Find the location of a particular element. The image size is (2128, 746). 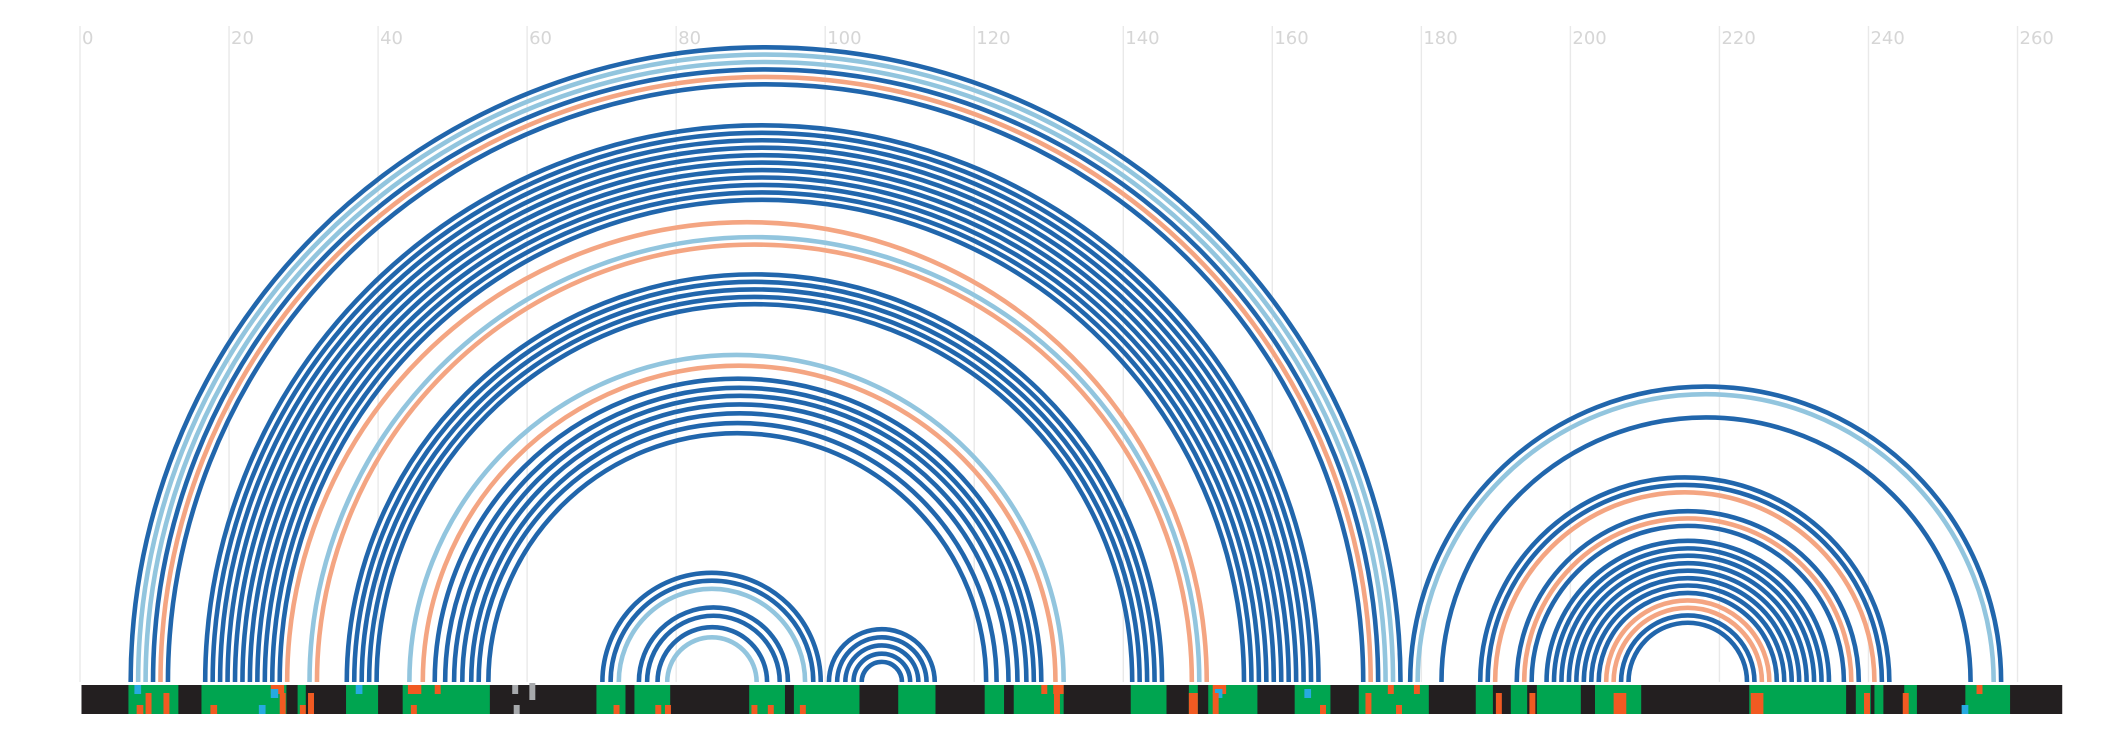

tick-label: 100 is located at coordinates (844, 38).